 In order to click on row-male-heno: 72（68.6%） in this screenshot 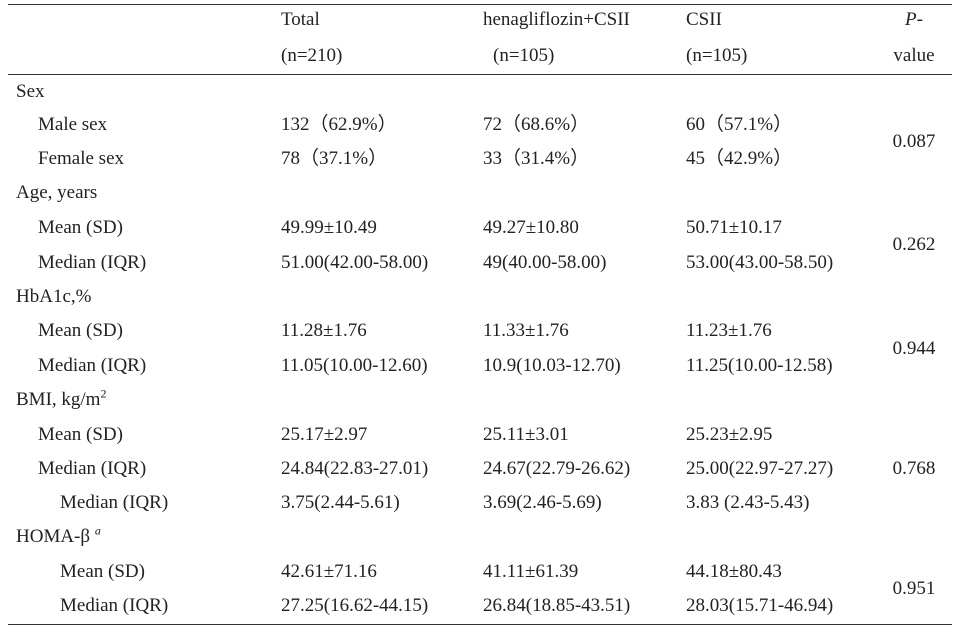, I will do `click(536, 124)`.